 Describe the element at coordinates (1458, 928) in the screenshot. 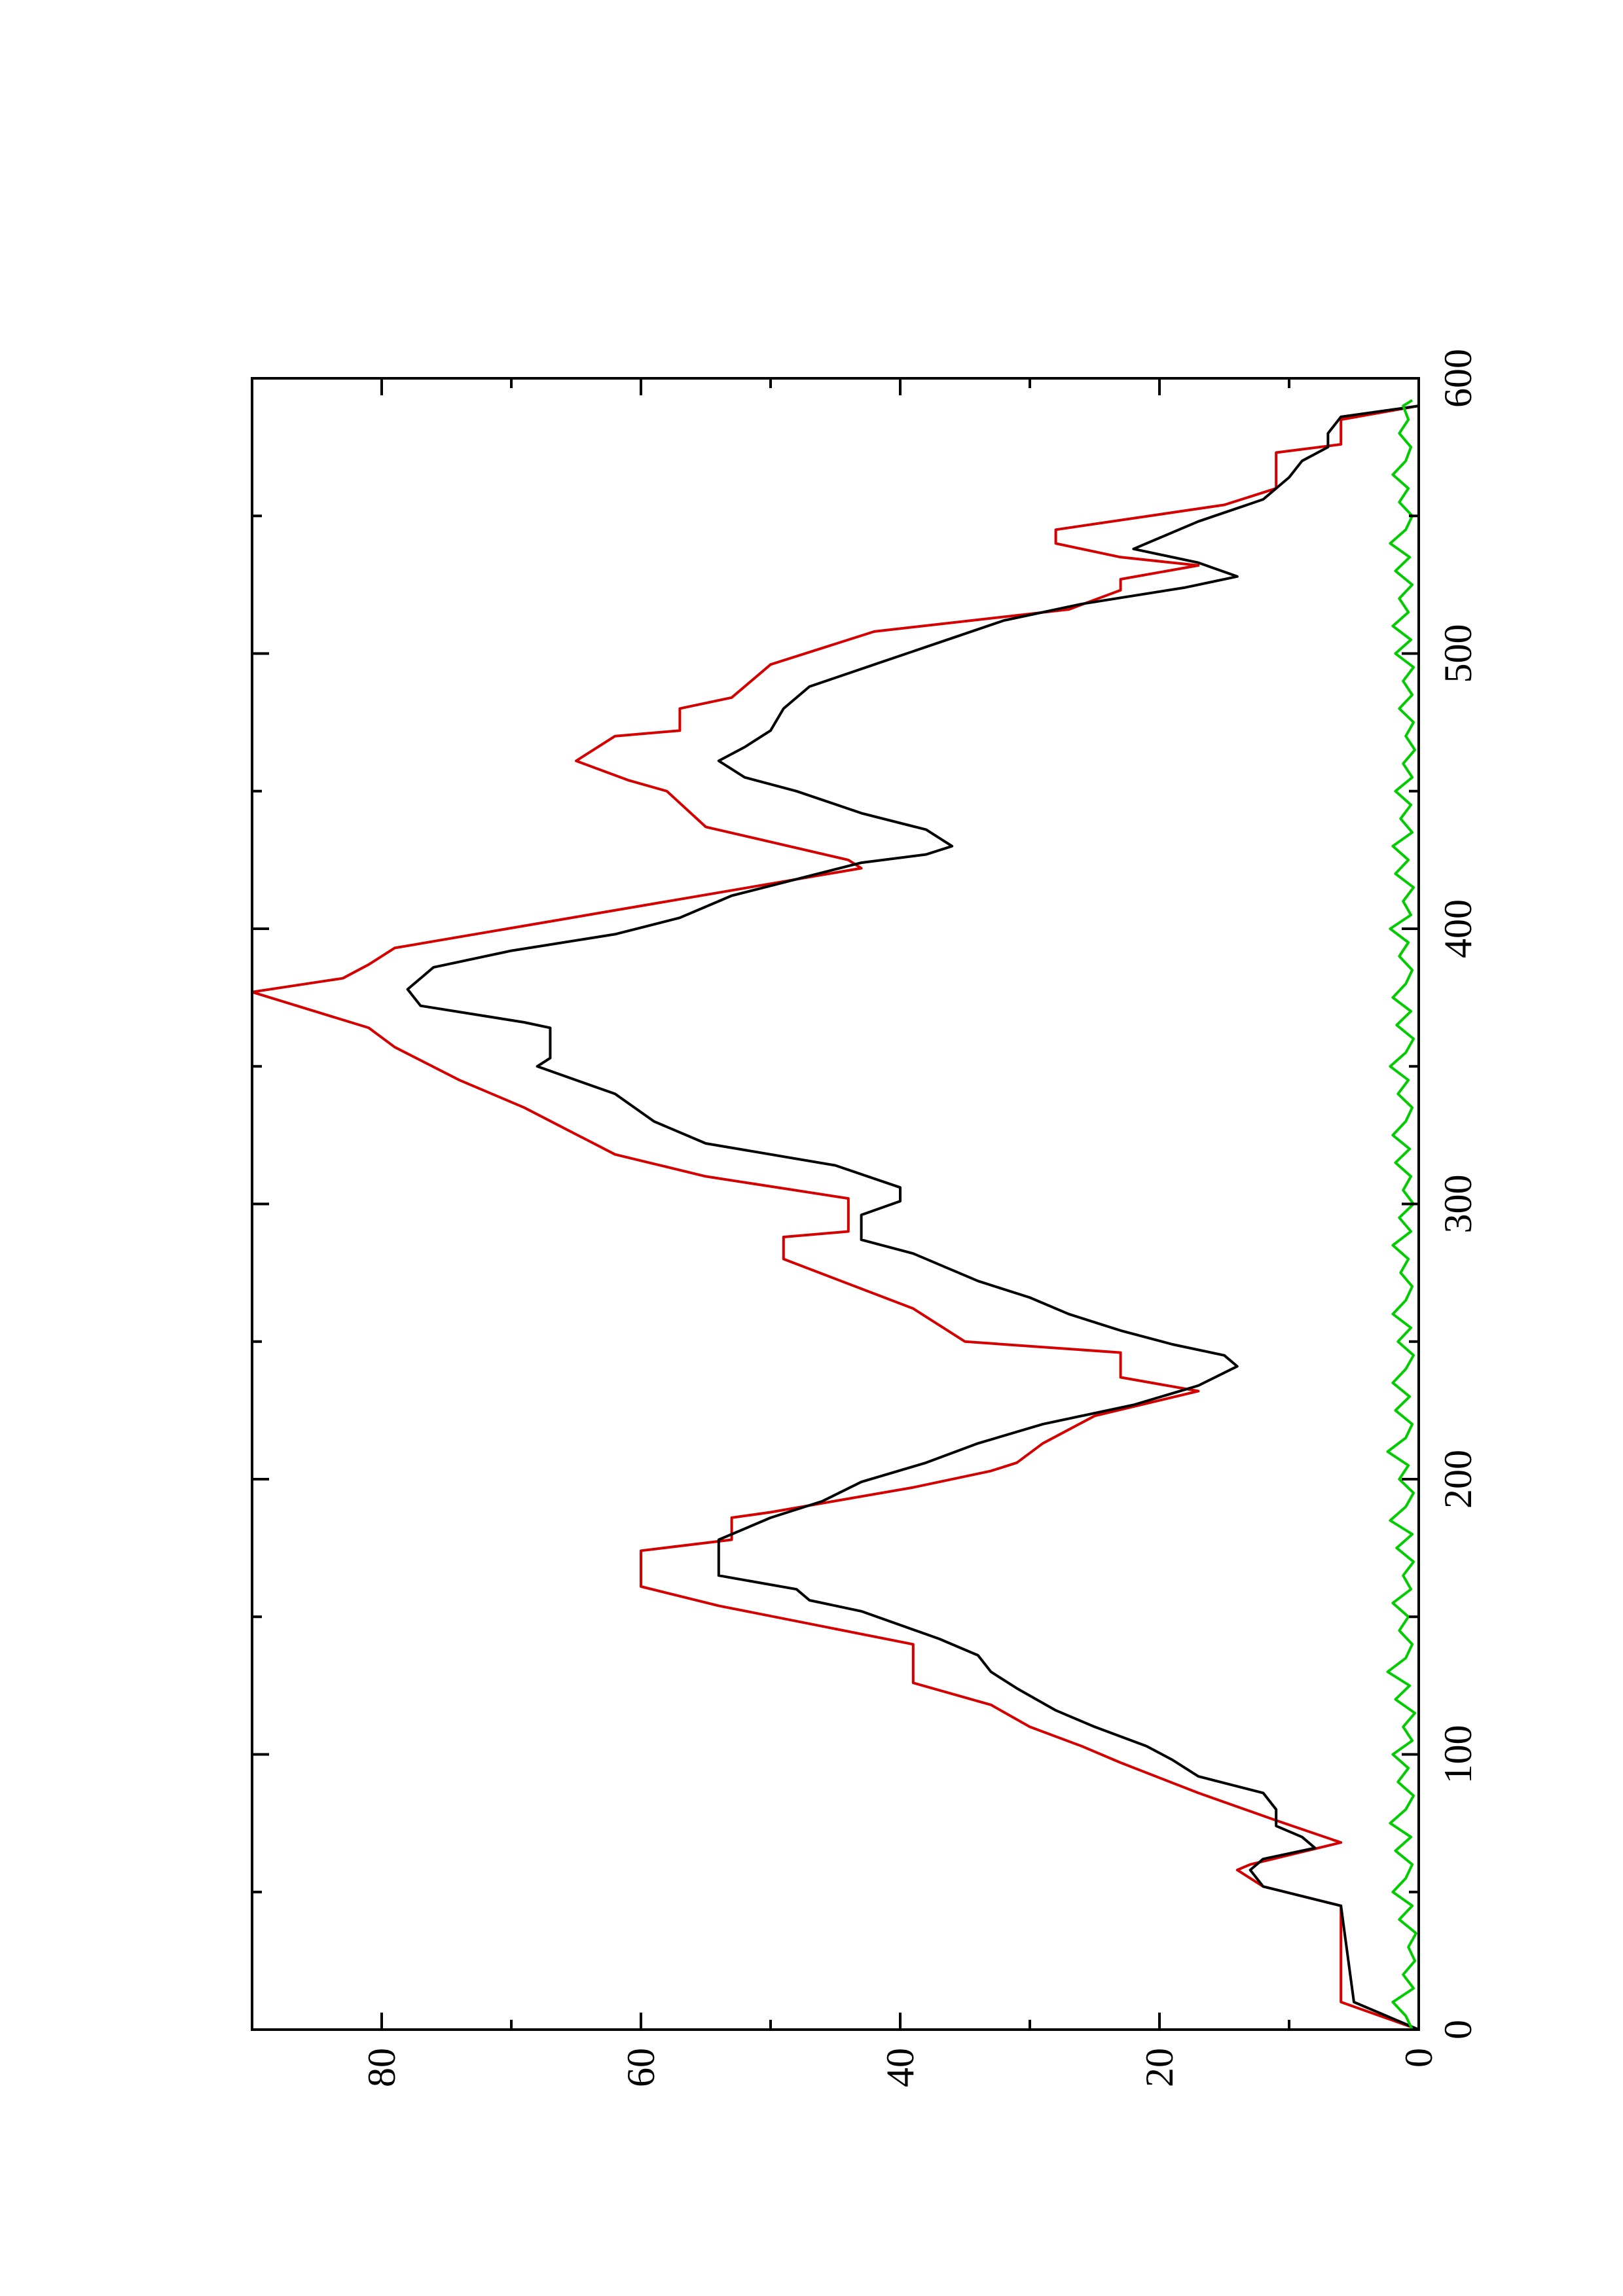

I see `x-tick-label: 400` at that location.